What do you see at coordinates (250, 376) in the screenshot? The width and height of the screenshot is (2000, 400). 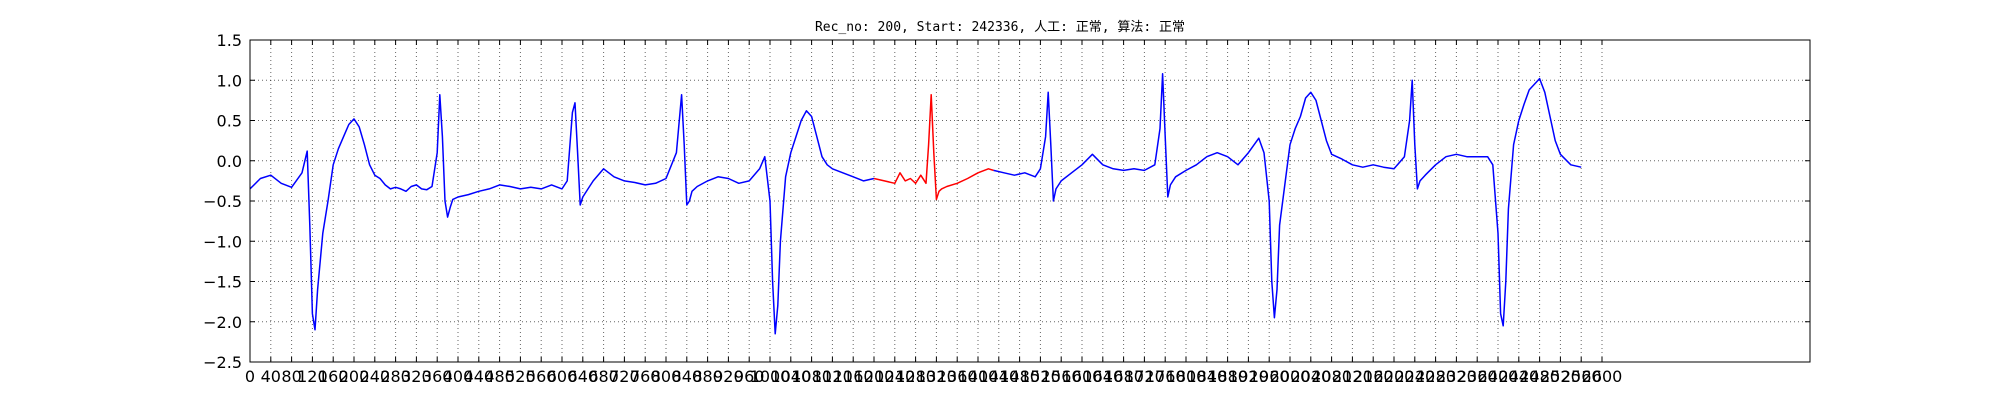 I see `x-tick-label: 0` at bounding box center [250, 376].